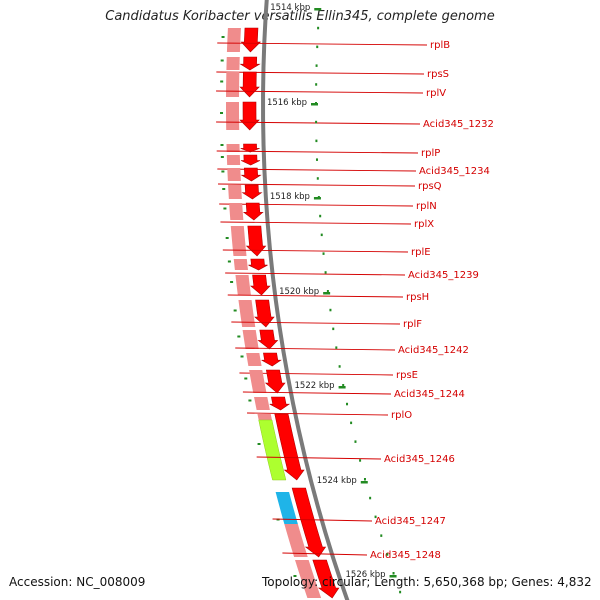 This screenshot has width=600, height=600. What do you see at coordinates (430, 186) in the screenshot?
I see `gene-label-rpsq: rpsQ` at bounding box center [430, 186].